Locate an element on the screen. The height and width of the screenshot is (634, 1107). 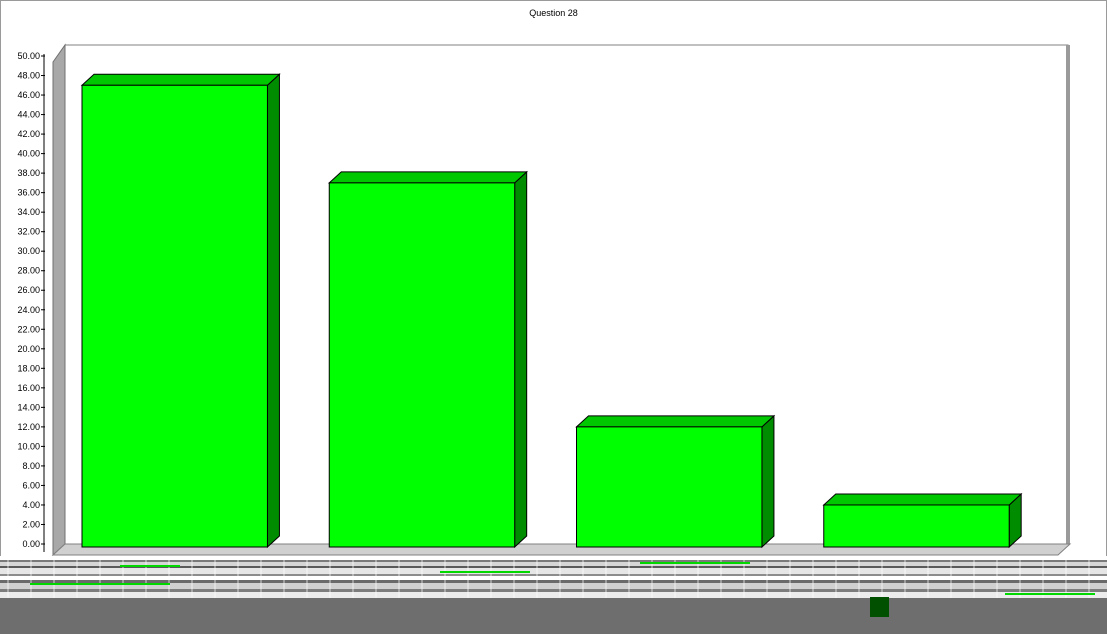
y-tick-label: 8.00 is located at coordinates (31, 466).